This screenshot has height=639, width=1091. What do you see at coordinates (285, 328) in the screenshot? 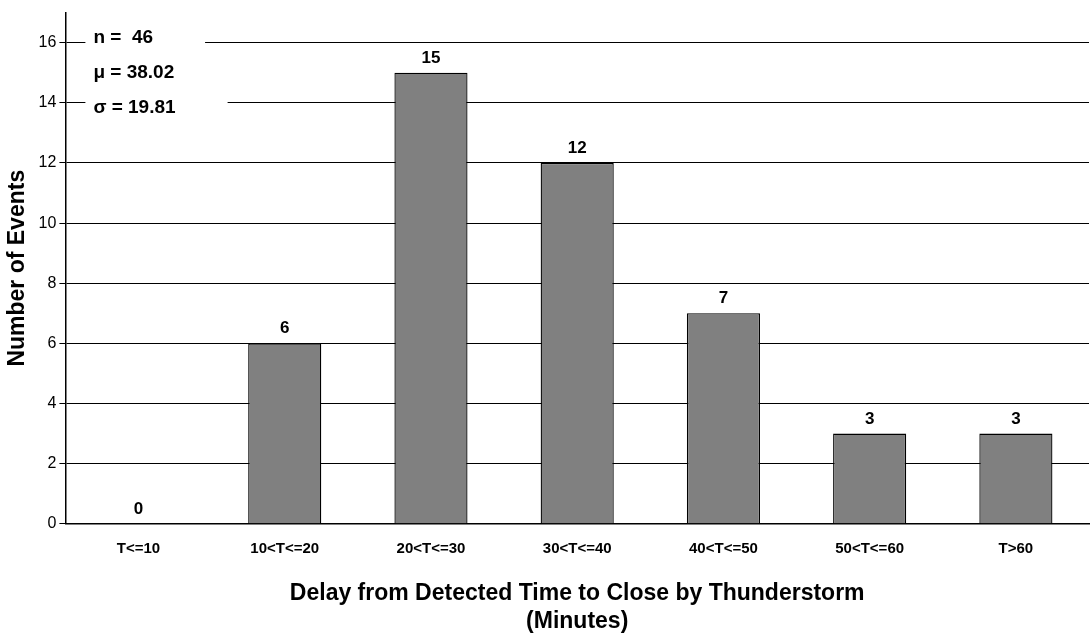
I see `data-label: 6` at bounding box center [285, 328].